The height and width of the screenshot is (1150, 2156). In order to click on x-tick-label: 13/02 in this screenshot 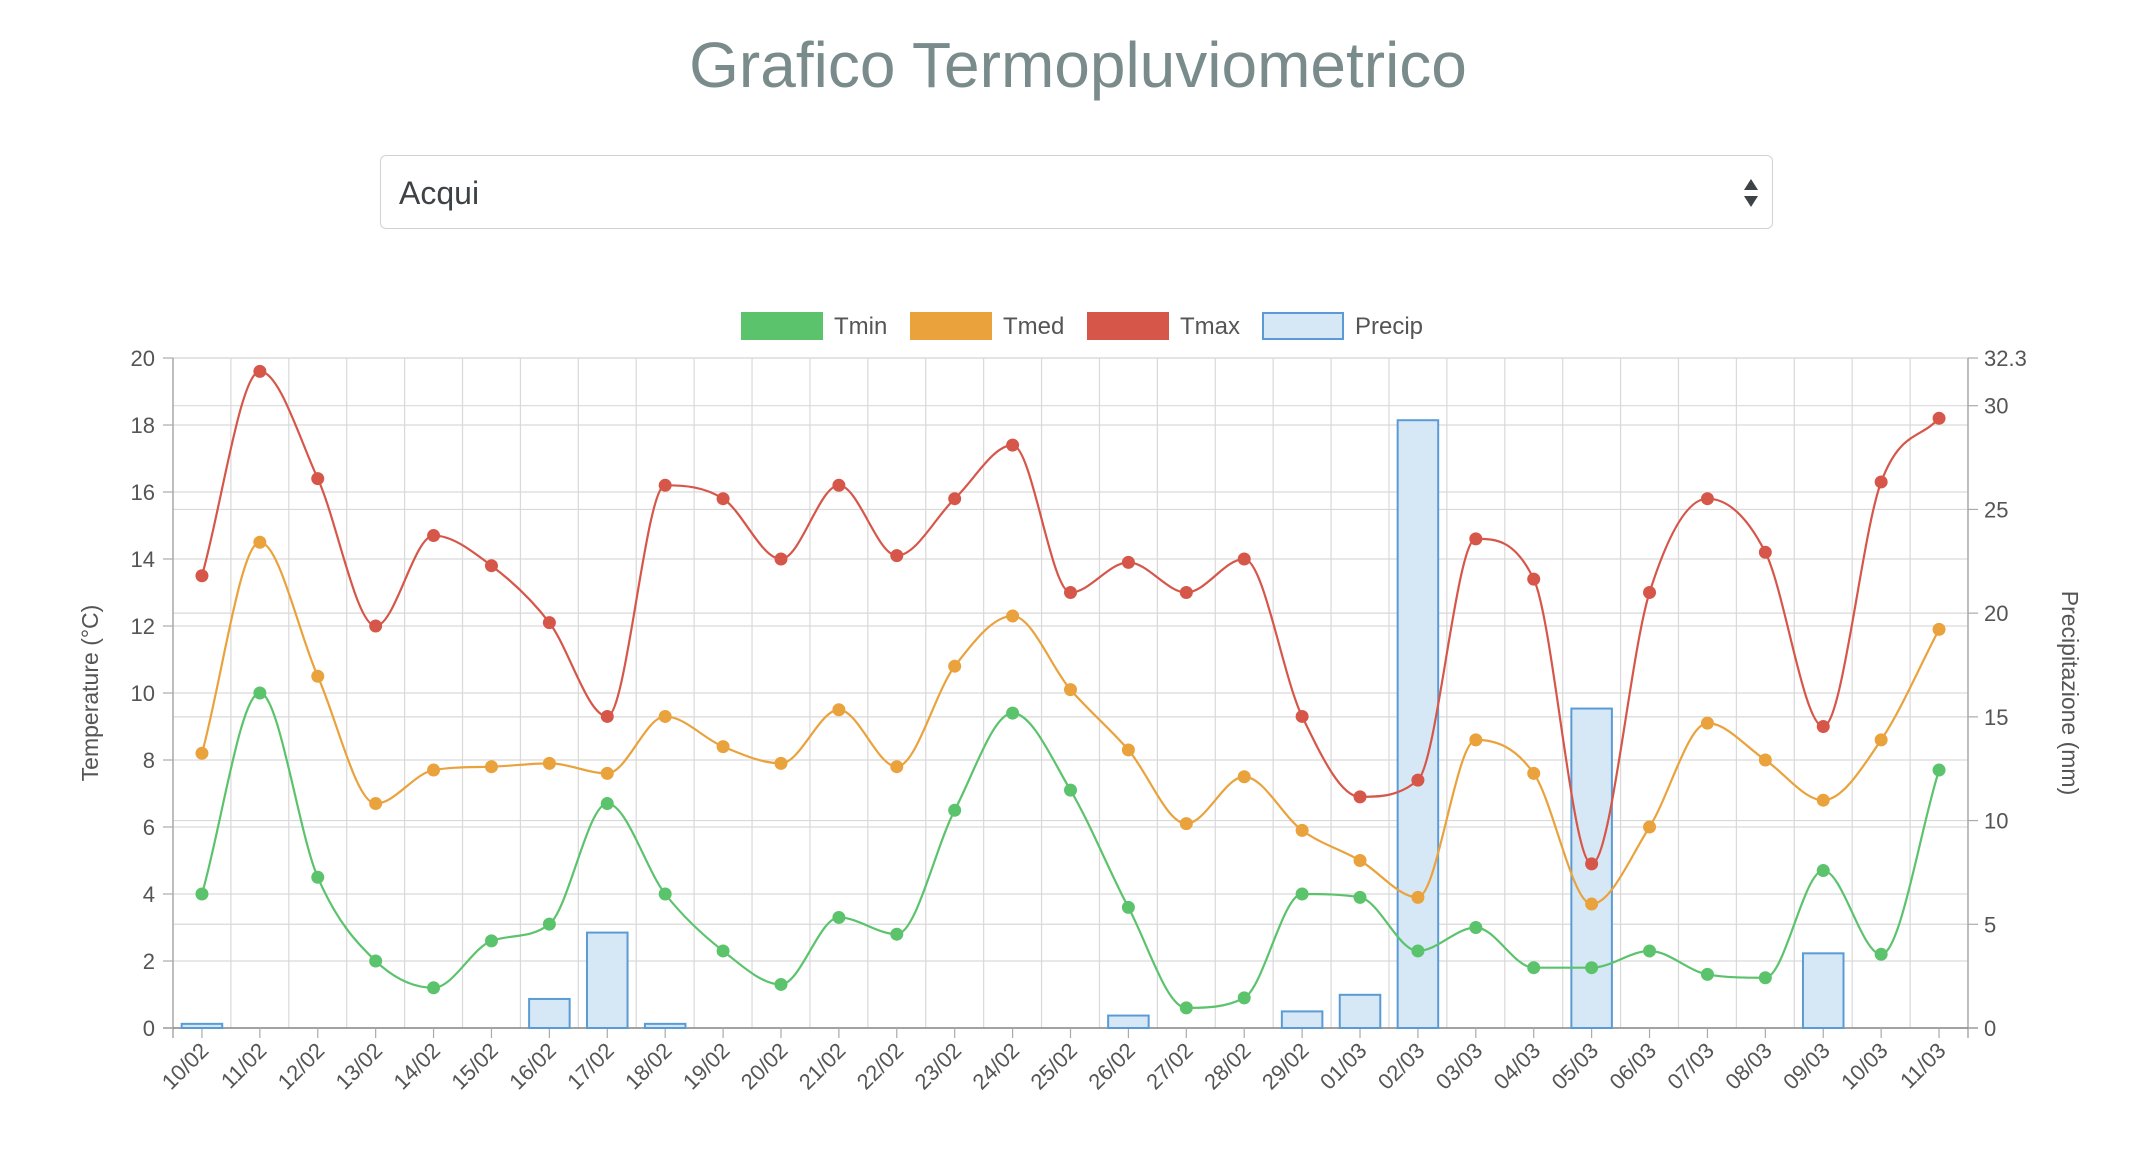, I will do `click(359, 1066)`.